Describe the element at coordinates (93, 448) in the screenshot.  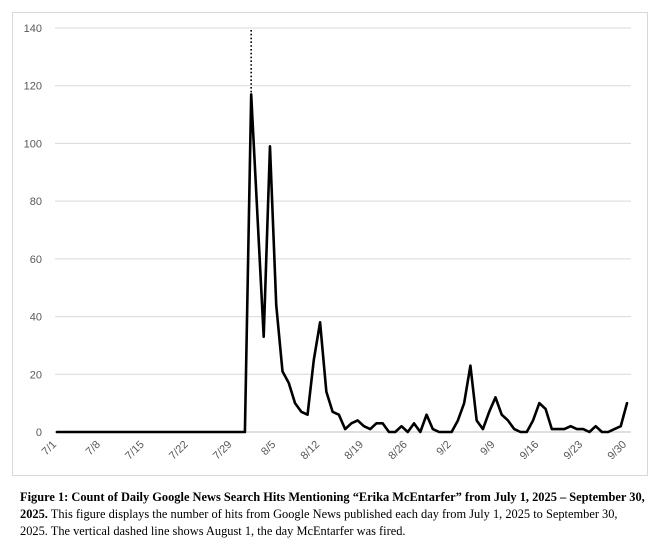
I see `x-tick-label-7-8: 7/8` at that location.